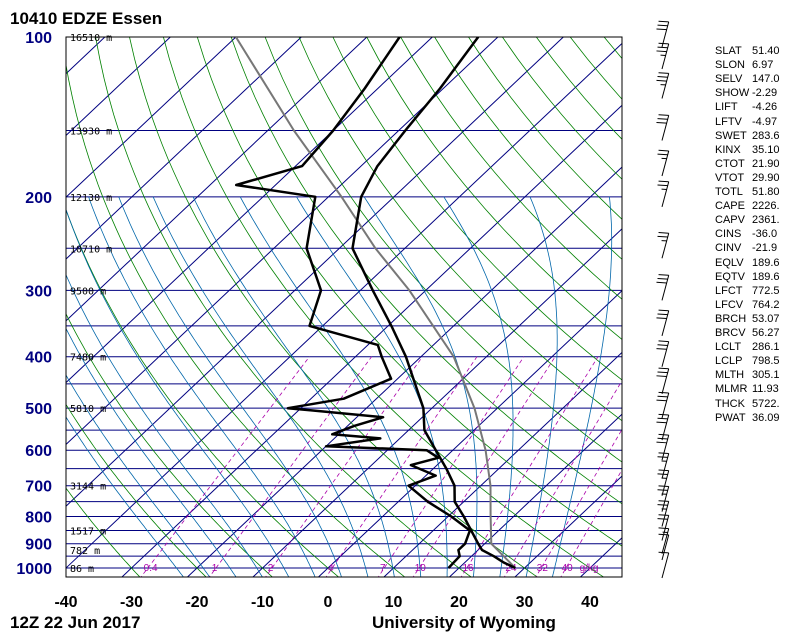 The height and width of the screenshot is (637, 809). What do you see at coordinates (765, 93) in the screenshot?
I see `index-value: -2.29` at bounding box center [765, 93].